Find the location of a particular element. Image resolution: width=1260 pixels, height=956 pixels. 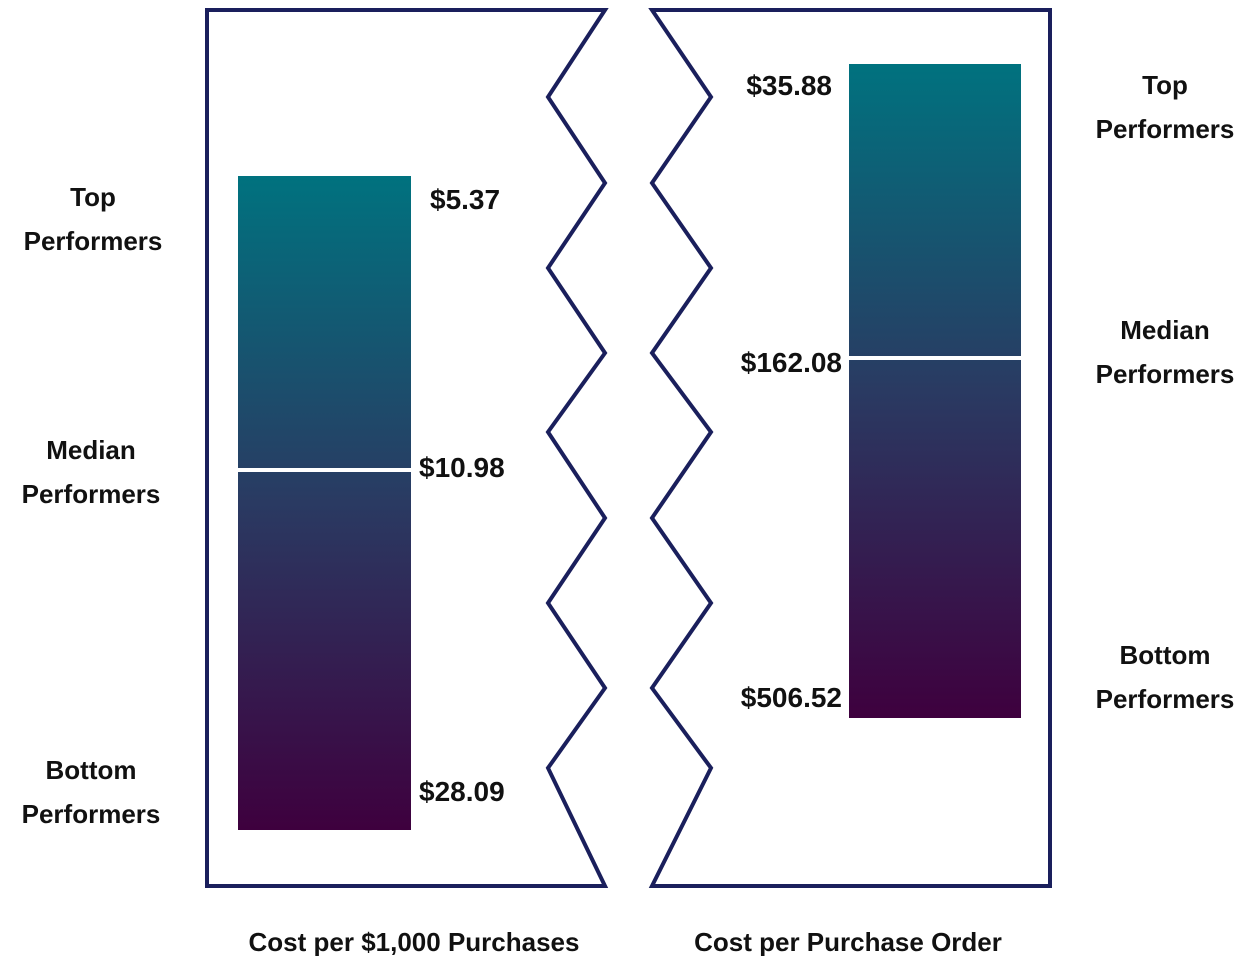

tier-value: $5.37 is located at coordinates (465, 199).